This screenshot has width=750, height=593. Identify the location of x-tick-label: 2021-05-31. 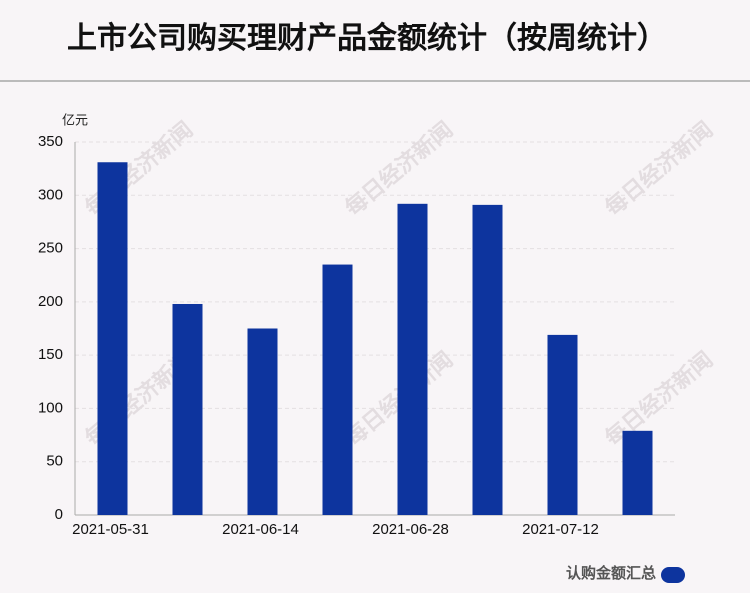
(110, 529).